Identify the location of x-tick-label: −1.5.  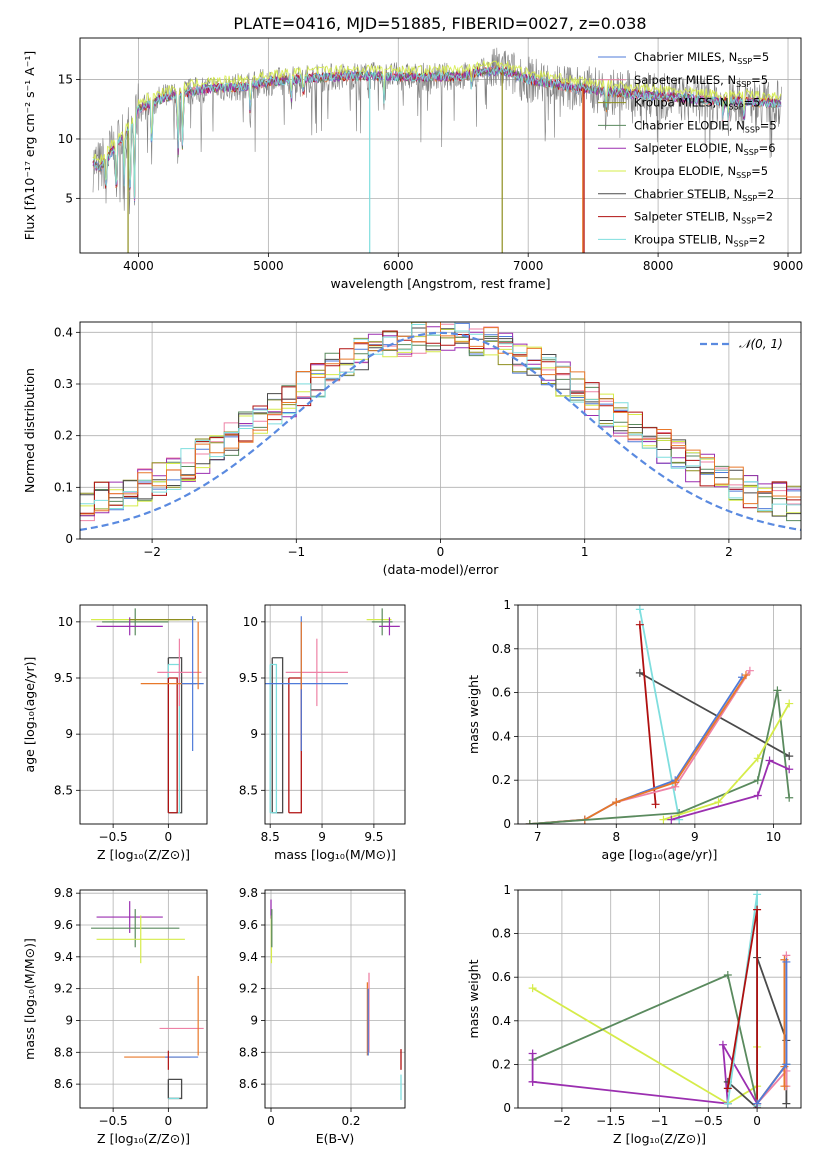
(610, 1121).